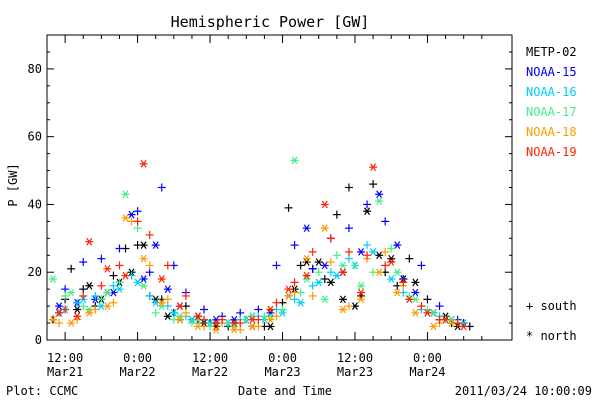  Describe the element at coordinates (551, 336) in the screenshot. I see `marker-key-north: * north` at that location.